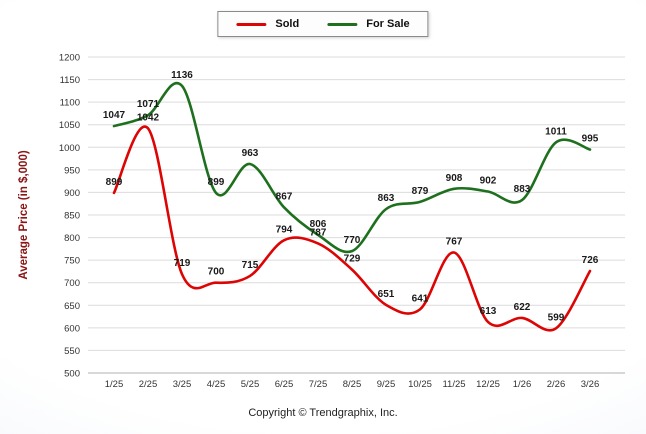 This screenshot has width=646, height=434. Describe the element at coordinates (216, 384) in the screenshot. I see `x-tick-label: 4/25` at that location.